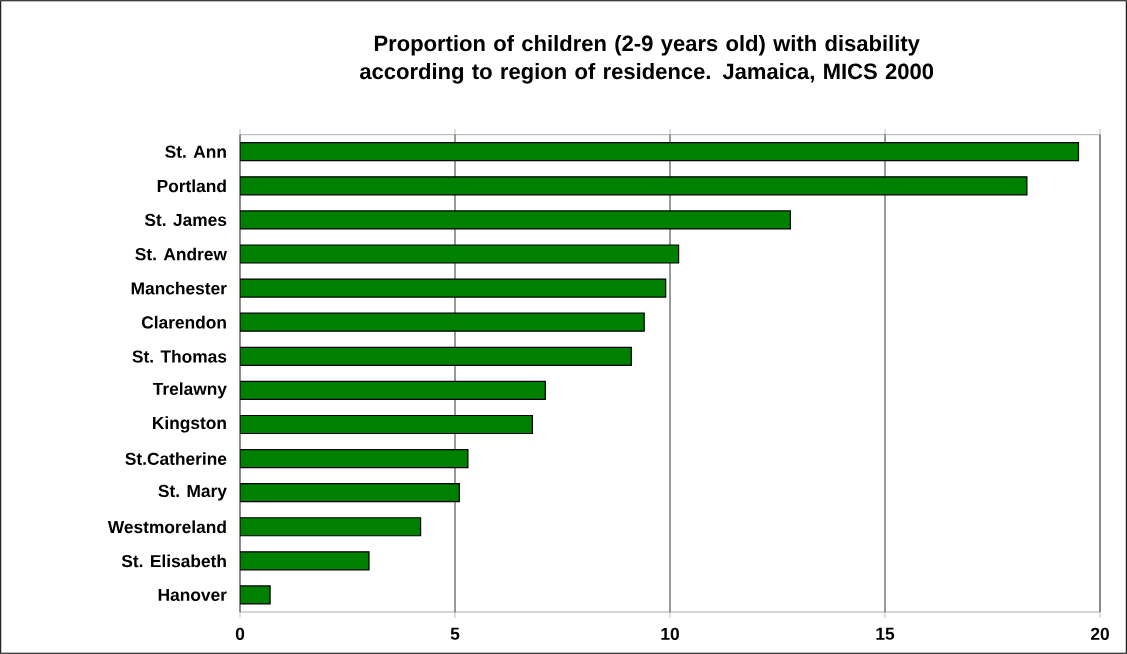 The width and height of the screenshot is (1127, 654). I want to click on x-tick-label: 10, so click(670, 634).